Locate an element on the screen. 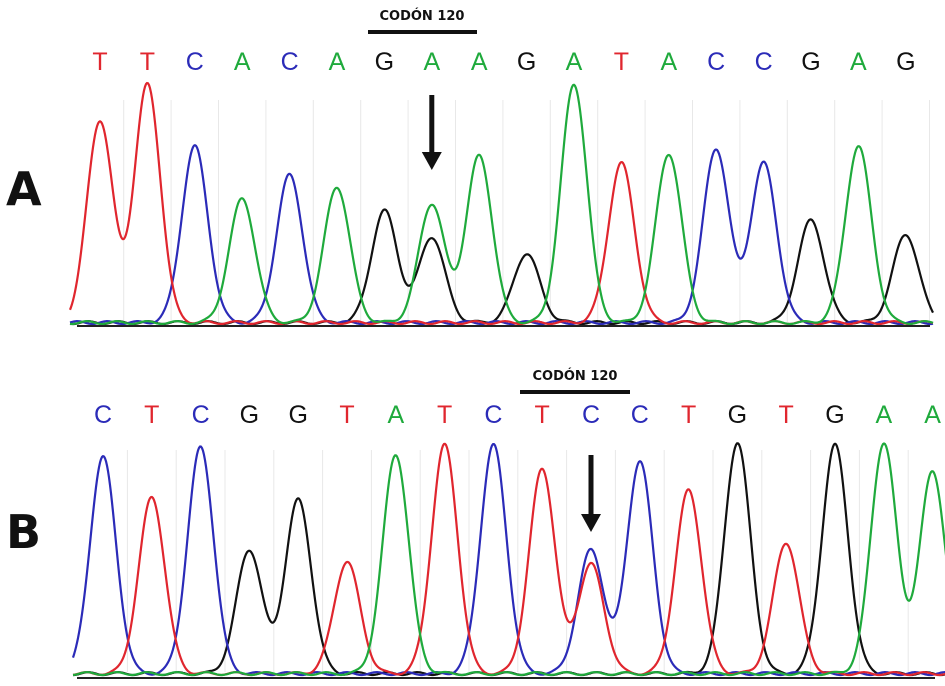 Image resolution: width=945 pixels, height=686 pixels. panel-b-codon-bar is located at coordinates (575, 392).